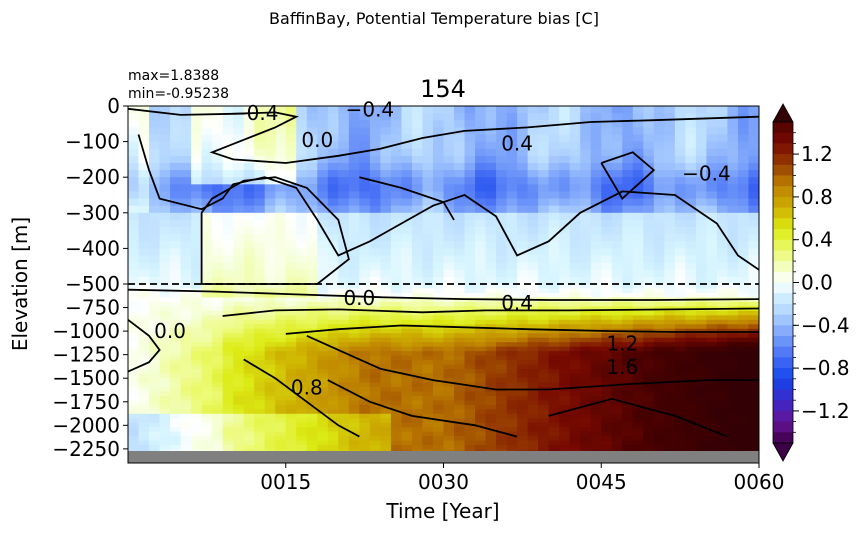  Describe the element at coordinates (86, 331) in the screenshot. I see `y-tick-label: −1000` at that location.